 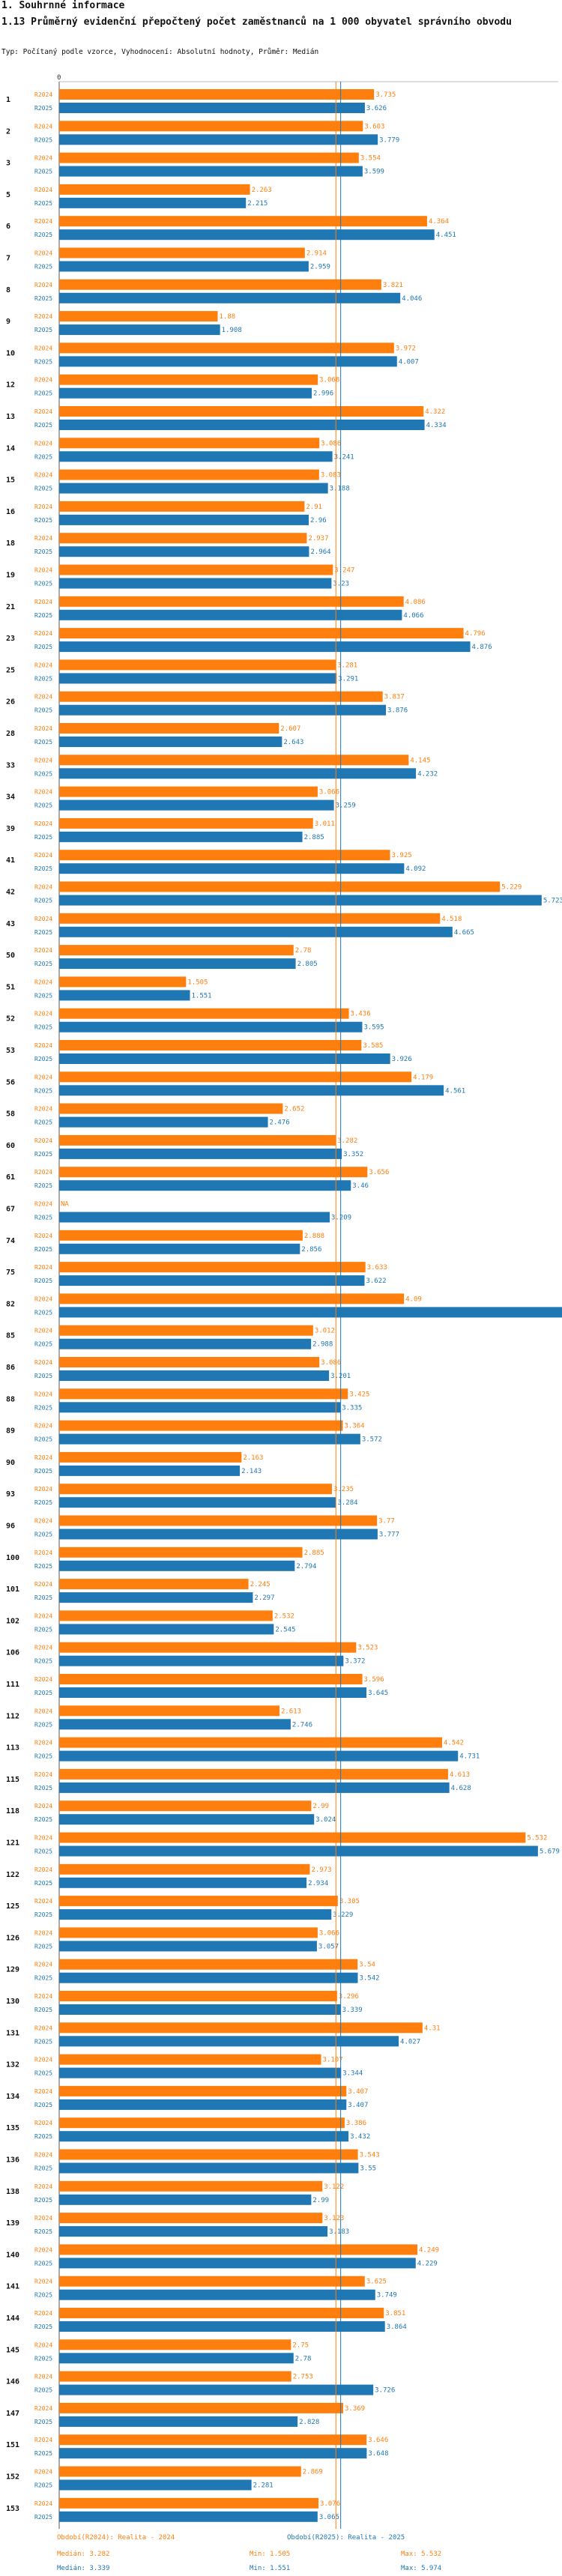 What do you see at coordinates (10, 670) in the screenshot?
I see `category-label: 25` at bounding box center [10, 670].